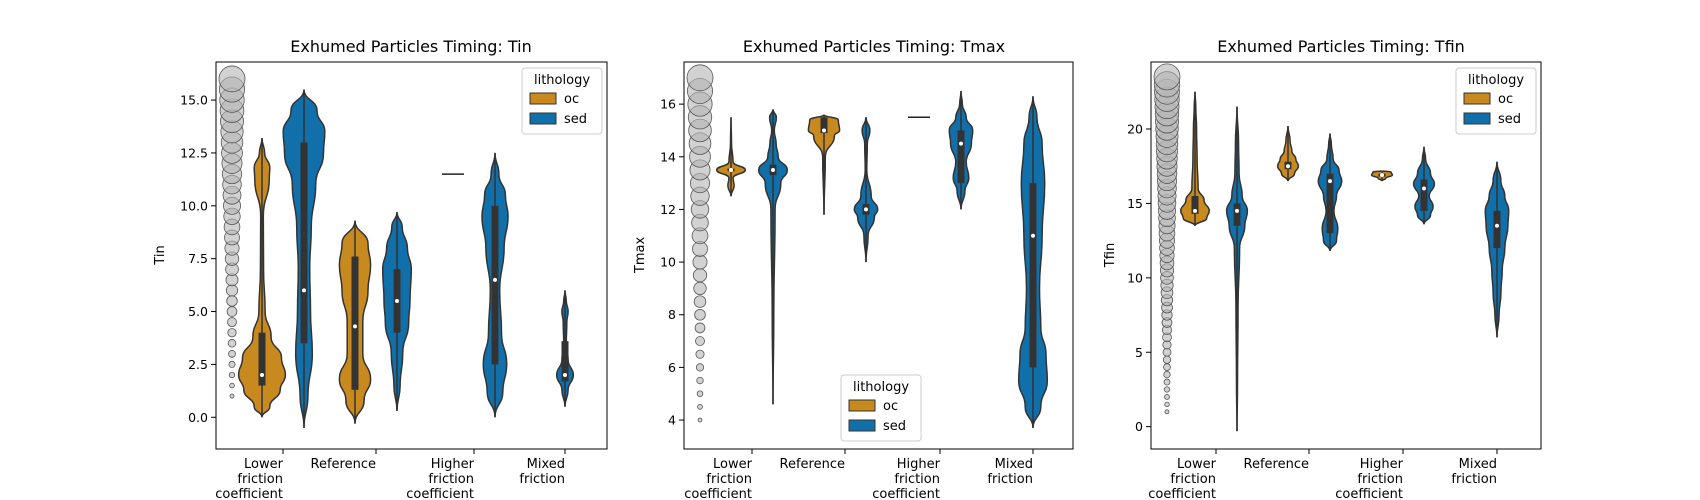 This screenshot has height=500, width=1700. What do you see at coordinates (194, 152) in the screenshot?
I see `y-tick-label: 12.5` at bounding box center [194, 152].